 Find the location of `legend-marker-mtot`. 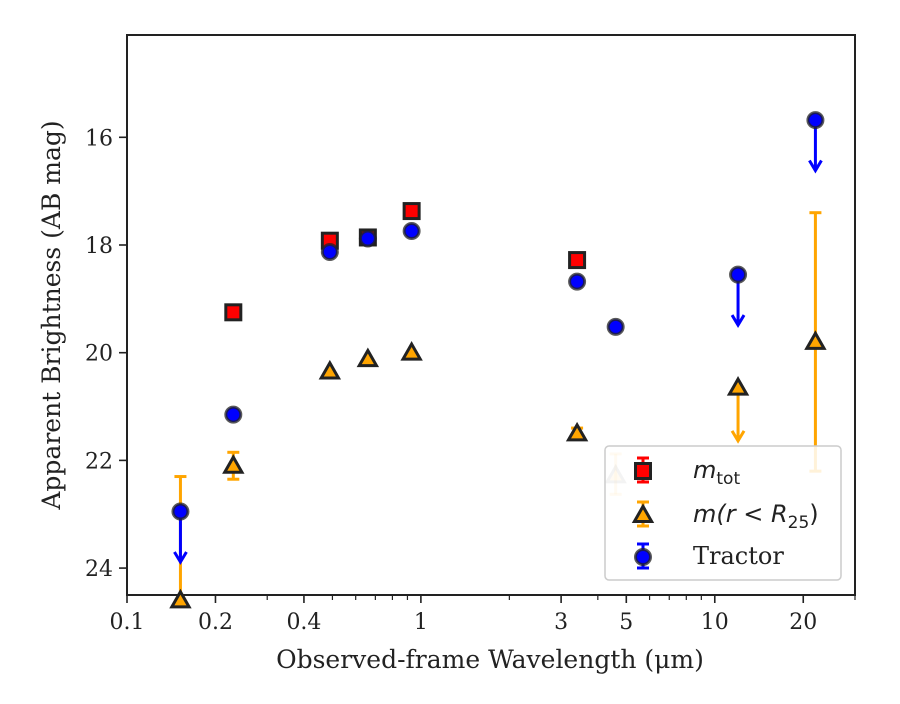

legend-marker-mtot is located at coordinates (643, 471).